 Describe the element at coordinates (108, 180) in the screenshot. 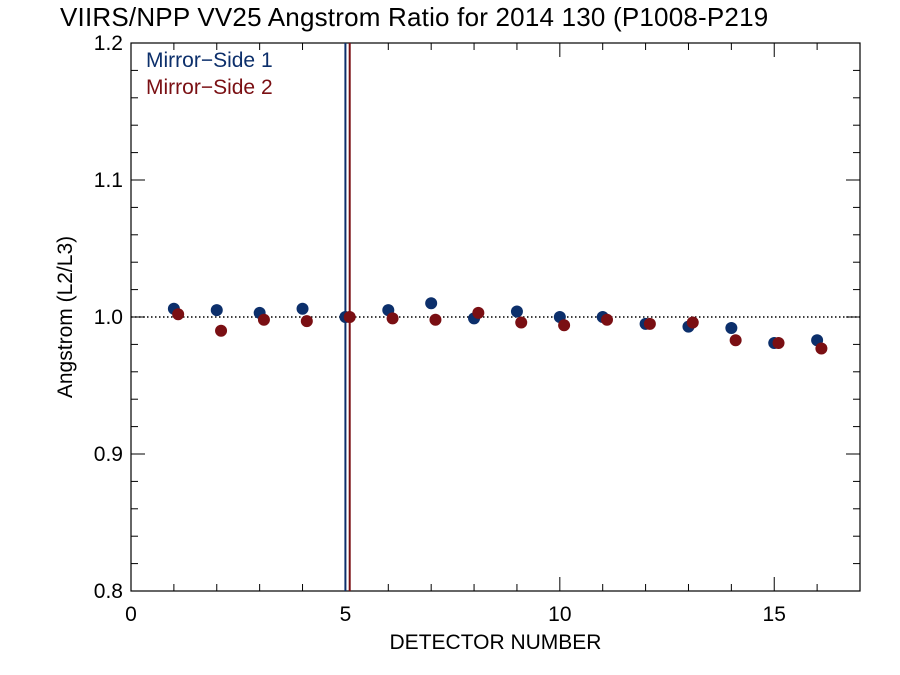

I see `y-tick-label: 1.1` at that location.